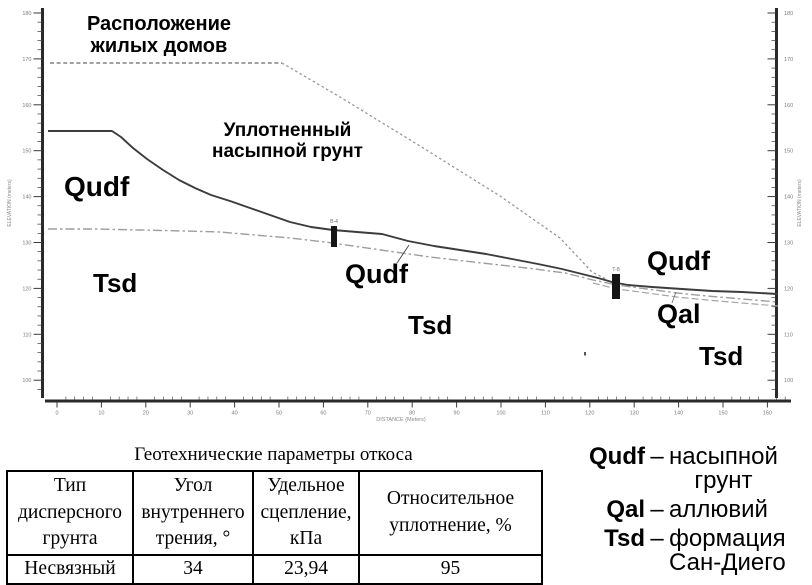 The height and width of the screenshot is (585, 812). Describe the element at coordinates (190, 414) in the screenshot. I see `svg-text: 30` at that location.